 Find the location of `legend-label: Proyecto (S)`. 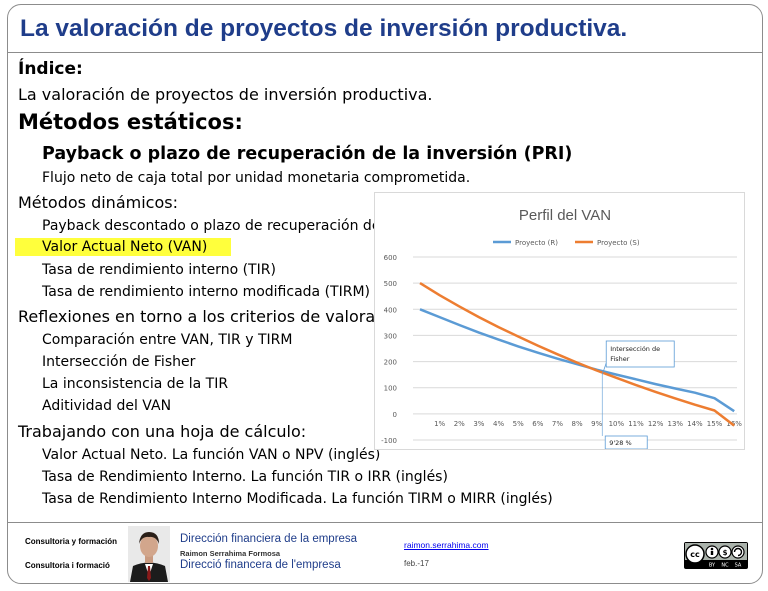

legend-label: Proyecto (S) is located at coordinates (618, 243).